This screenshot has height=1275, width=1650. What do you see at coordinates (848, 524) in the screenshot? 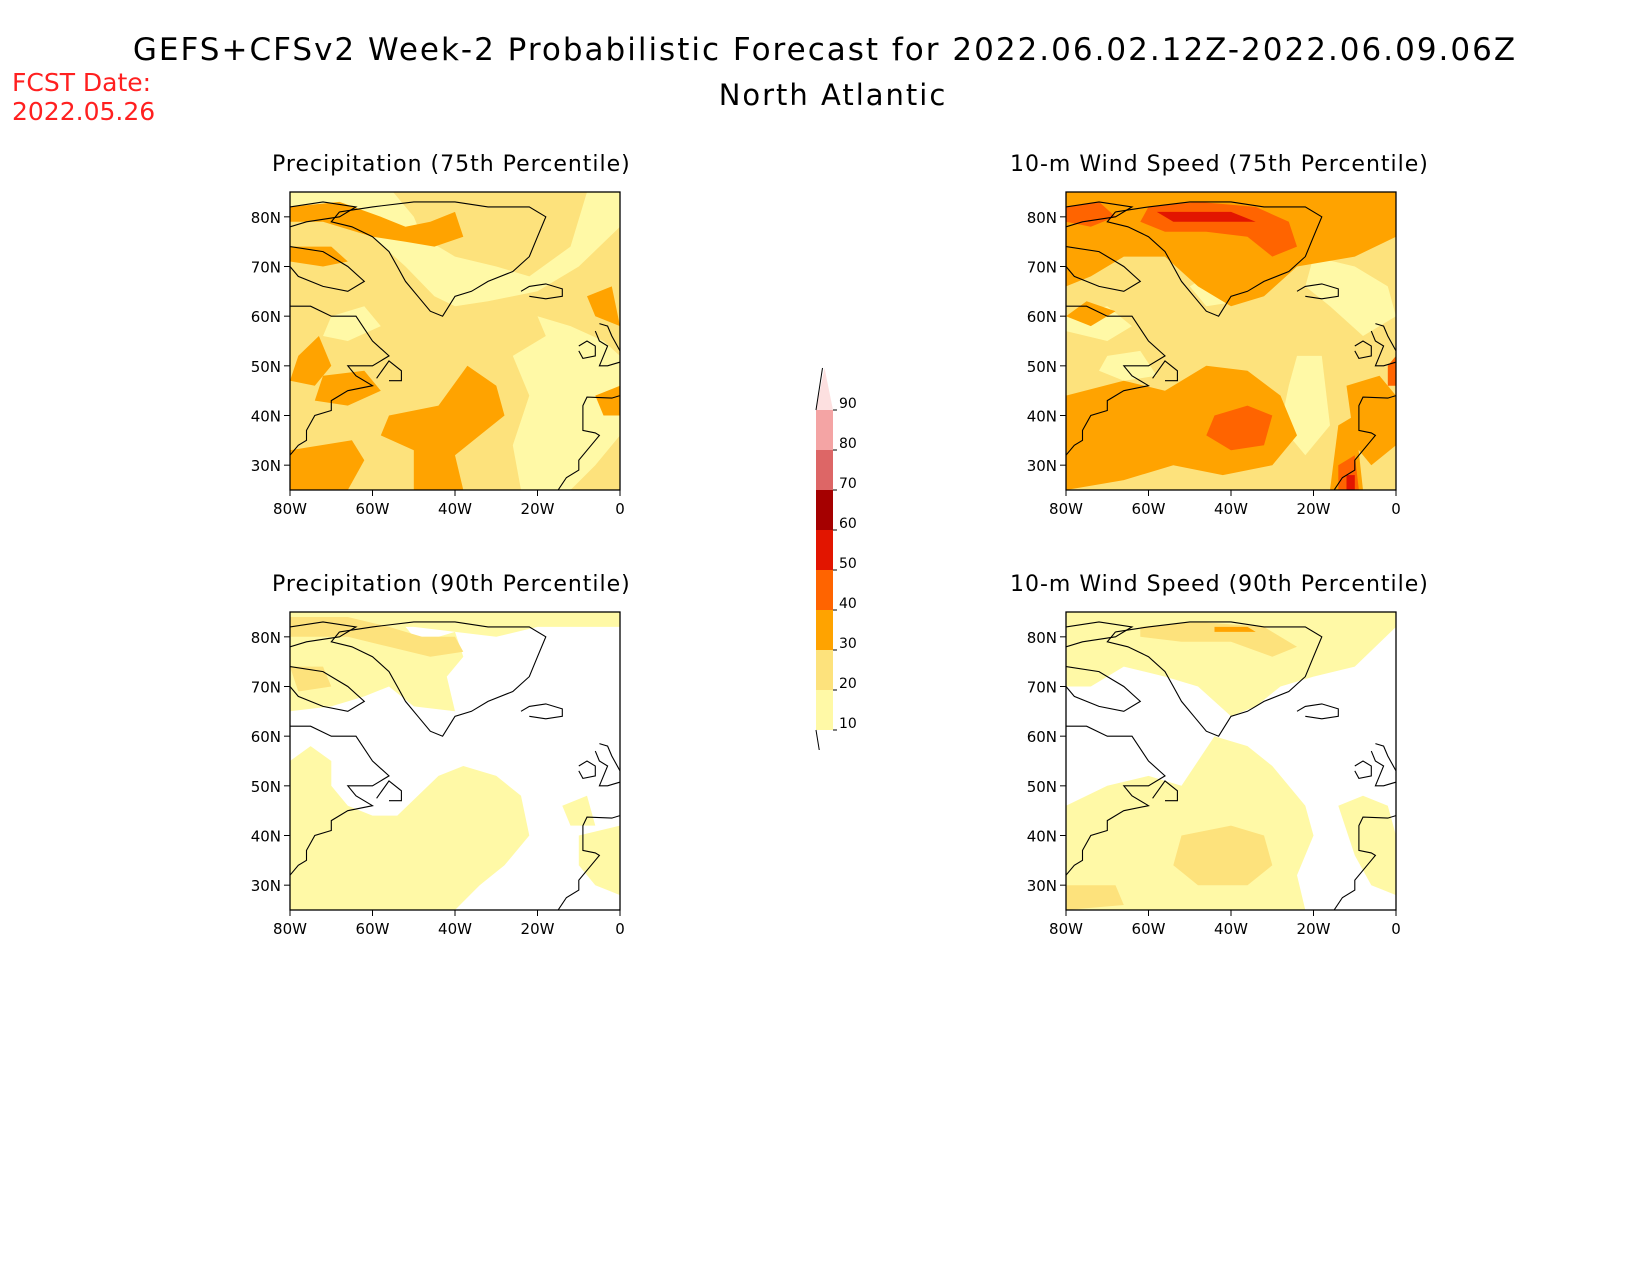
I see `colorbar-label: 60` at bounding box center [848, 524].